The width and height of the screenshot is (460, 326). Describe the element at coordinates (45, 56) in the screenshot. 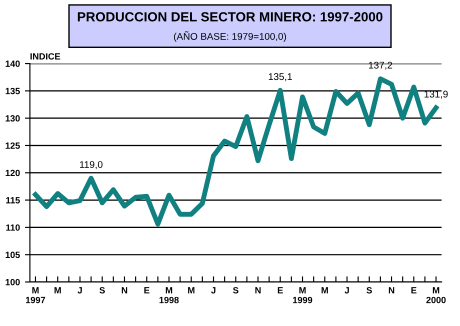

I see `y-axis-title: INDICE` at that location.